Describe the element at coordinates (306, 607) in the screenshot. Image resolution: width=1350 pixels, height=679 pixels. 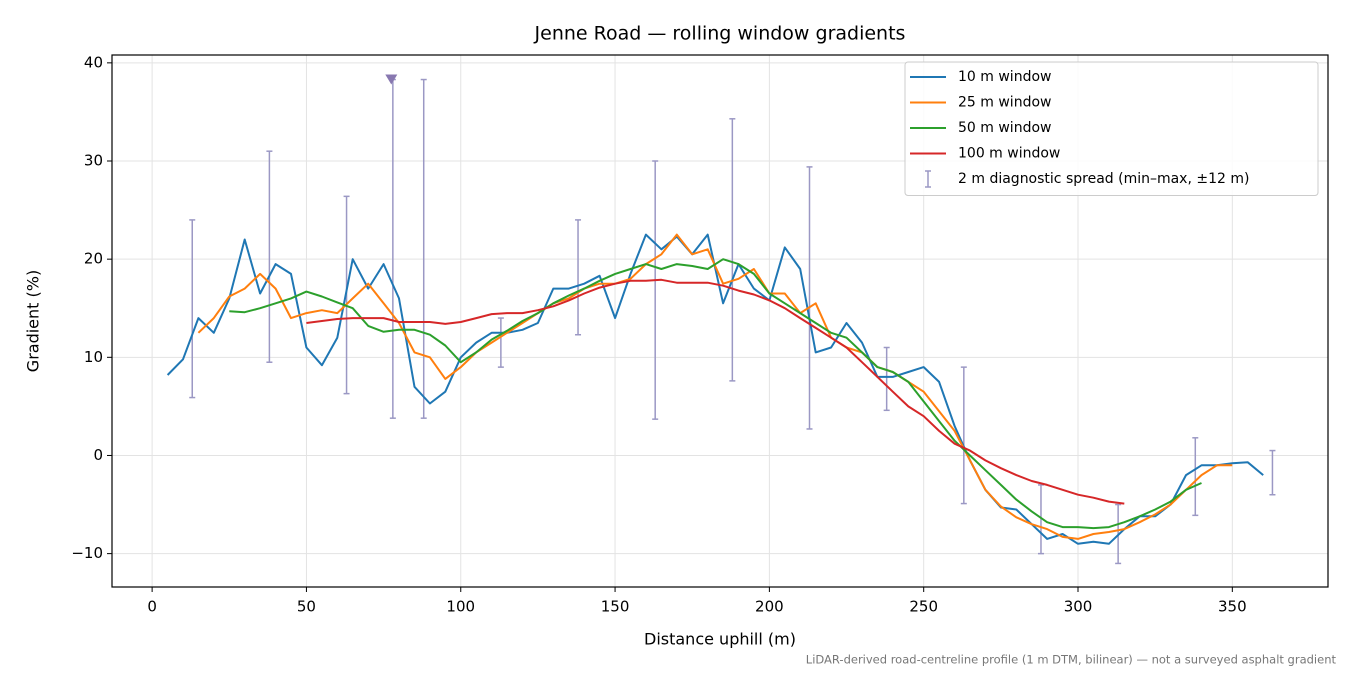
I see `x-tick-label: 50` at that location.